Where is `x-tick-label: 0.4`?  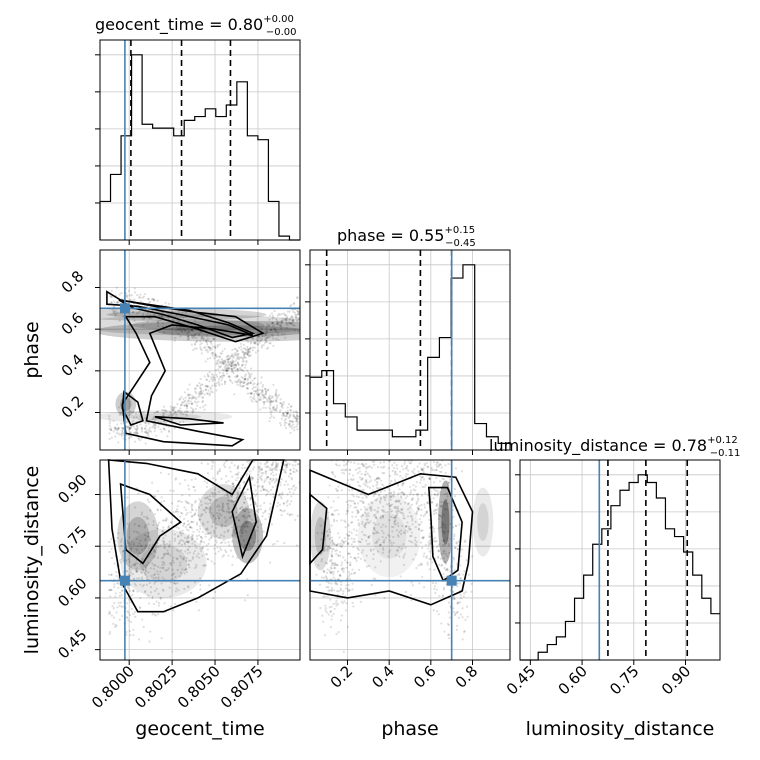 x-tick-label: 0.4 is located at coordinates (383, 677).